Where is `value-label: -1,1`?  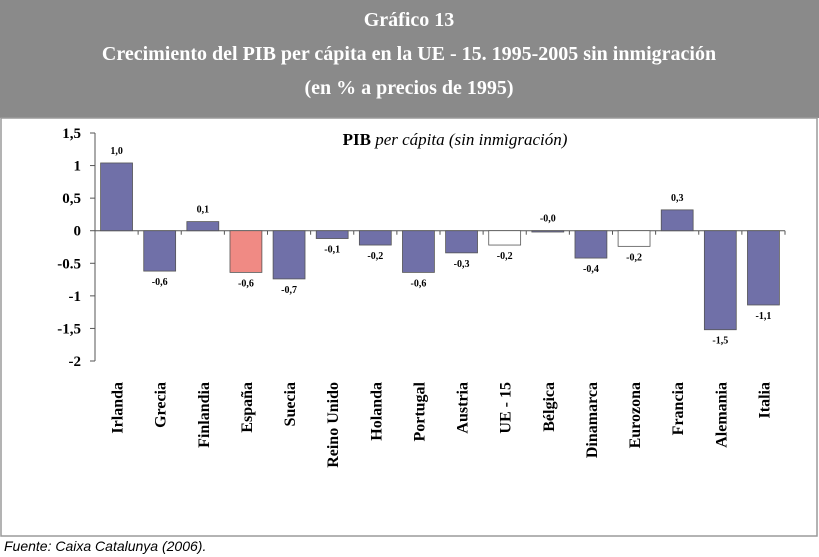
value-label: -1,1 is located at coordinates (764, 316).